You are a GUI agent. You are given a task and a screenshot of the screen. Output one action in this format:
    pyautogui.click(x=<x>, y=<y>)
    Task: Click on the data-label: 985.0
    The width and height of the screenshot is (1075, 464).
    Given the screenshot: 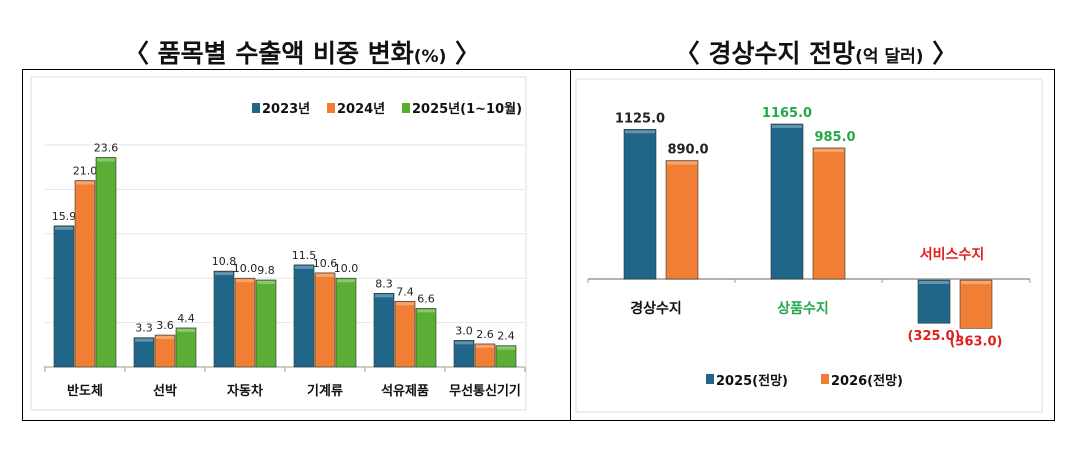 What is the action you would take?
    pyautogui.click(x=834, y=137)
    